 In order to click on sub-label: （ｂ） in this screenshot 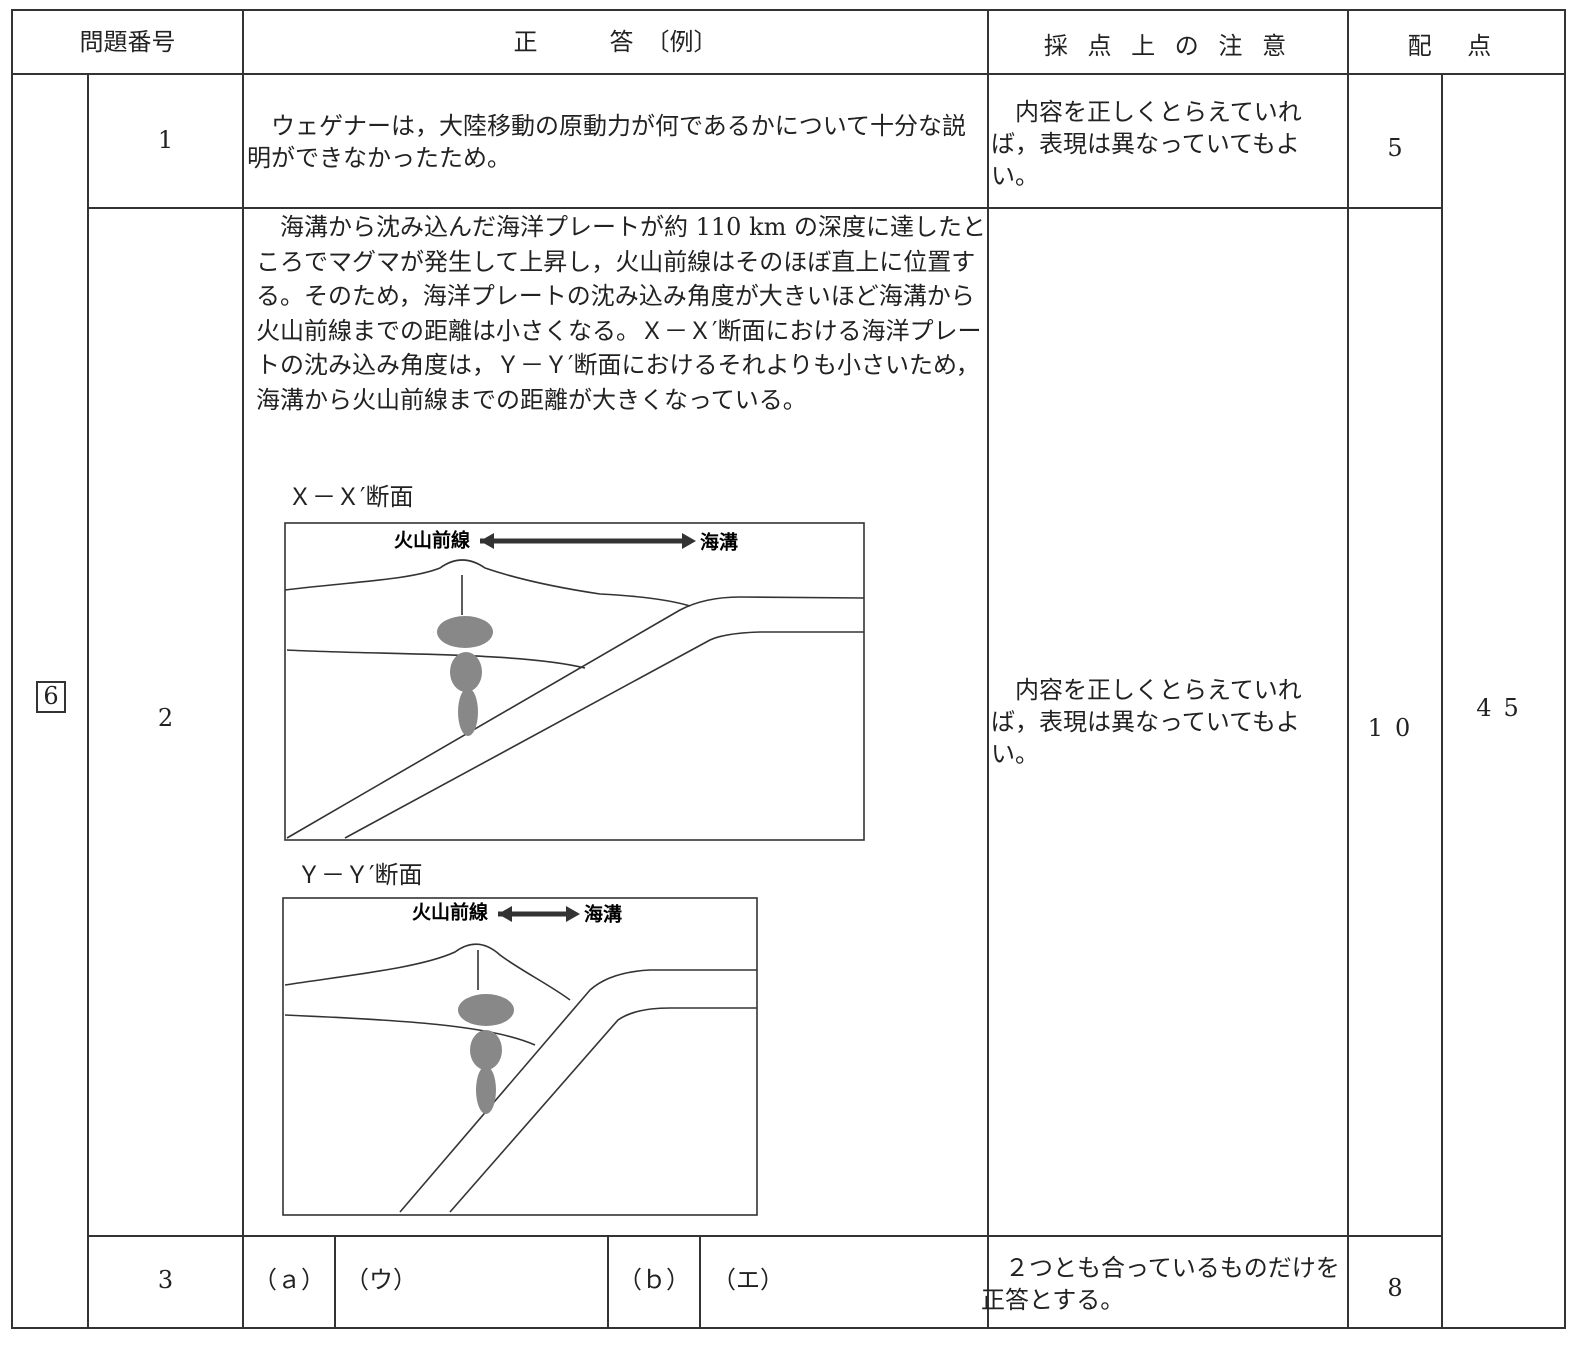, I will do `click(654, 1280)`.